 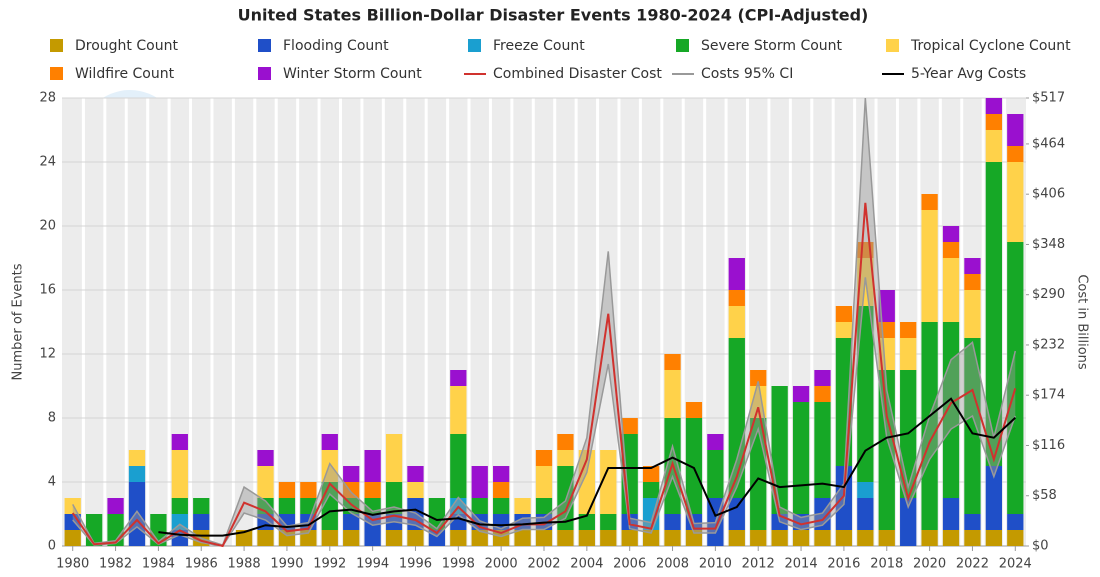 What do you see at coordinates (1048, 143) in the screenshot?
I see `y2-tick-label: $464` at bounding box center [1048, 143].